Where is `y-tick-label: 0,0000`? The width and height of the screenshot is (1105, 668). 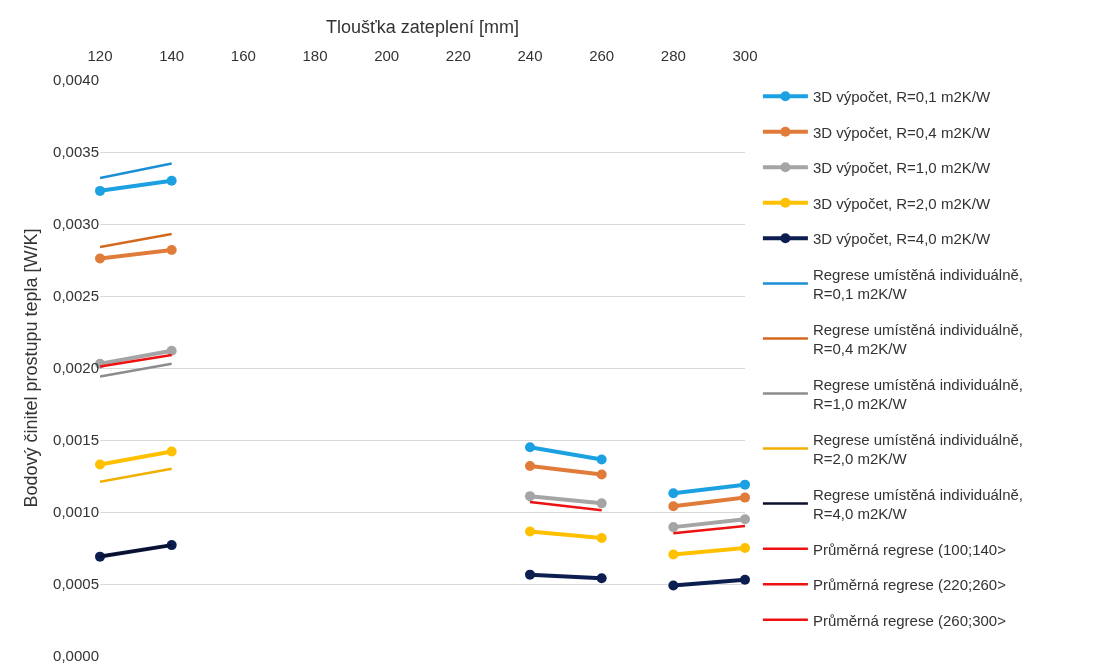 y-tick-label: 0,0000 is located at coordinates (76, 656).